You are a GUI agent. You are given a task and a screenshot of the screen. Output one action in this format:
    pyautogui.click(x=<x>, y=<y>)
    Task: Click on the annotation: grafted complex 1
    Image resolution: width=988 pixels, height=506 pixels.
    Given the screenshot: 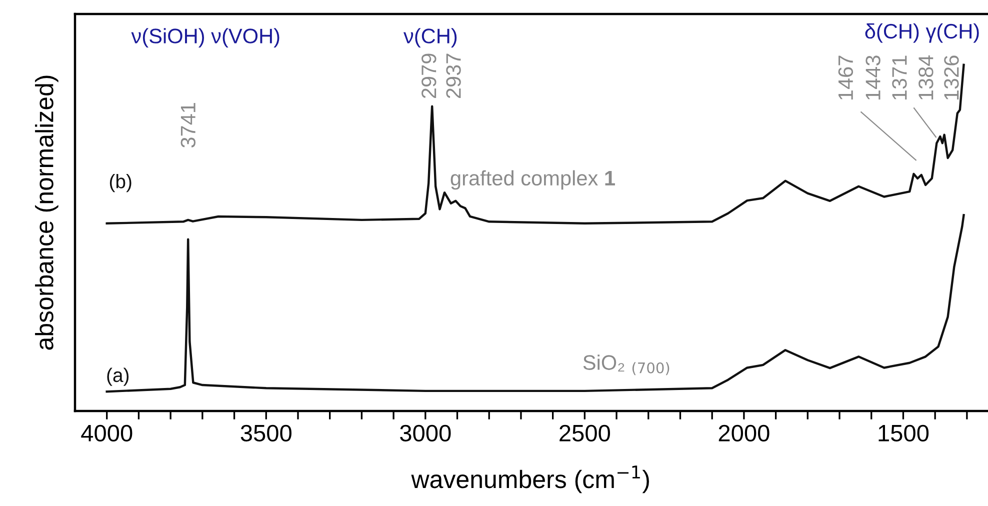 What is the action you would take?
    pyautogui.click(x=532, y=180)
    